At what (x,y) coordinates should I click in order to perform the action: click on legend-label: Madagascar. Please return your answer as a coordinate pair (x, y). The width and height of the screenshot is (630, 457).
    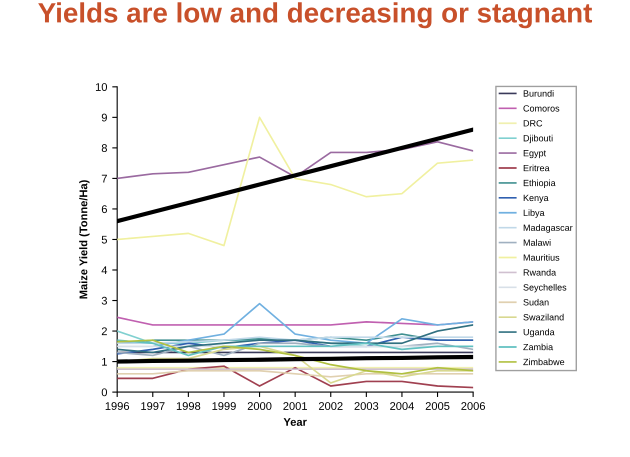
    Looking at the image, I should click on (548, 228).